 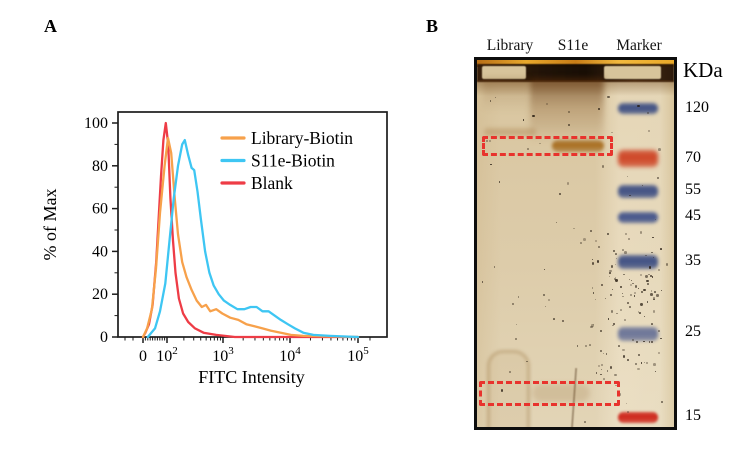 I want to click on gel-band-s11e, so click(x=578, y=146).